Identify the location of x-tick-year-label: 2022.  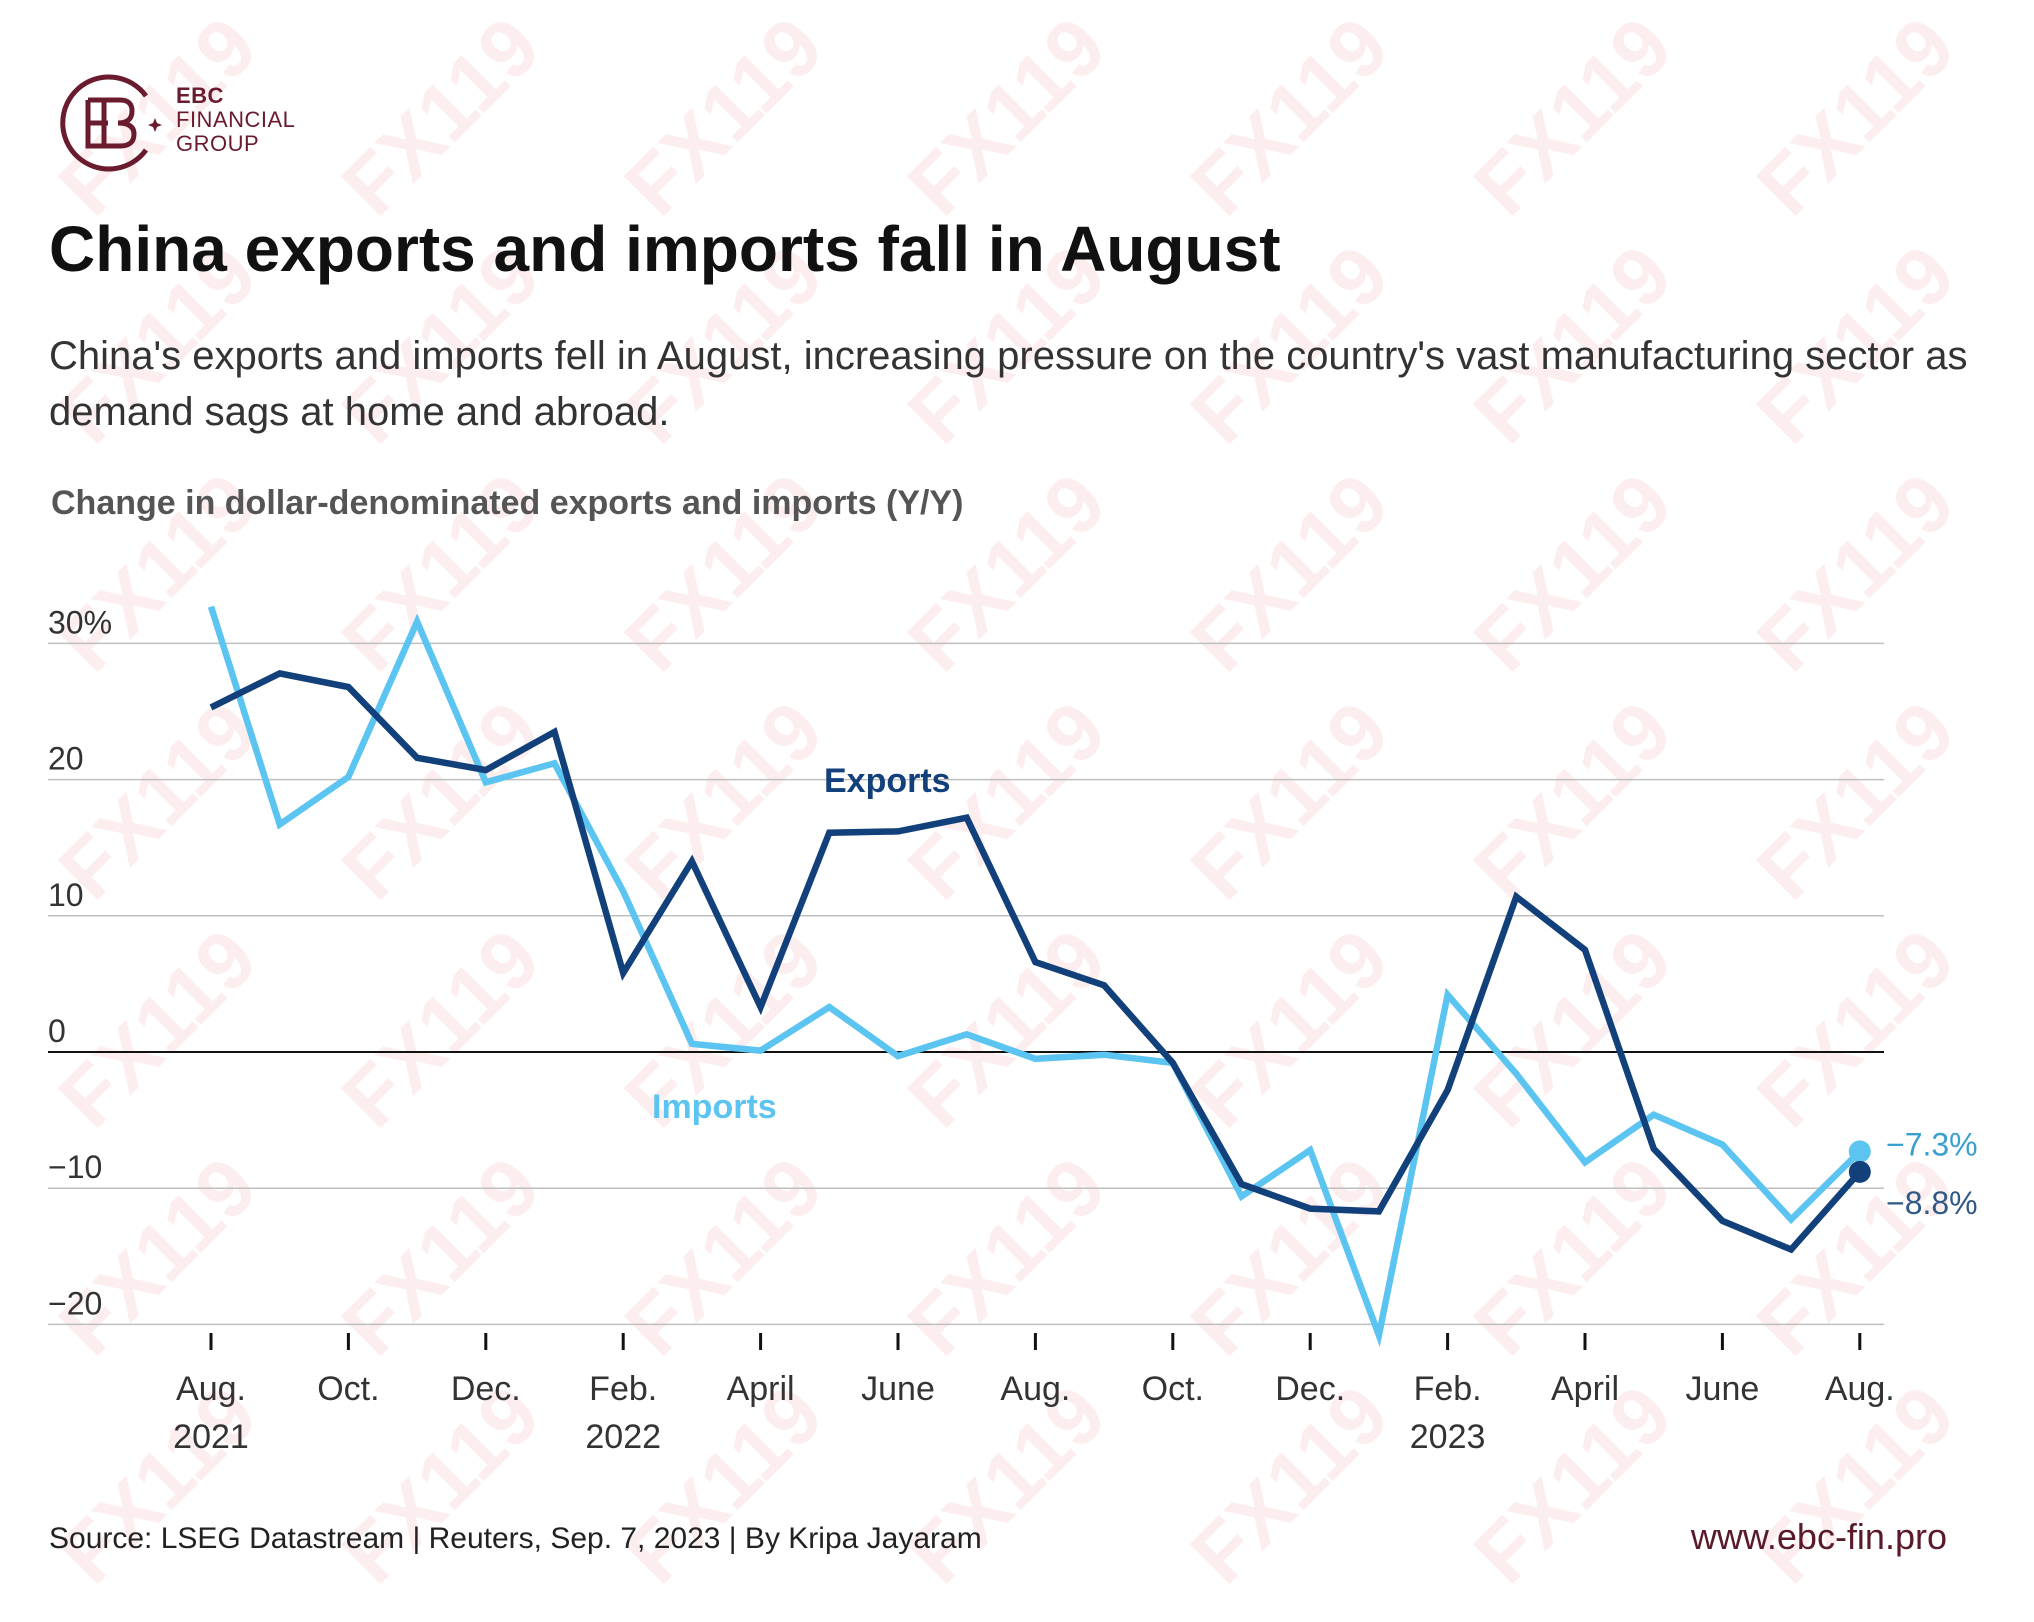
(623, 1437).